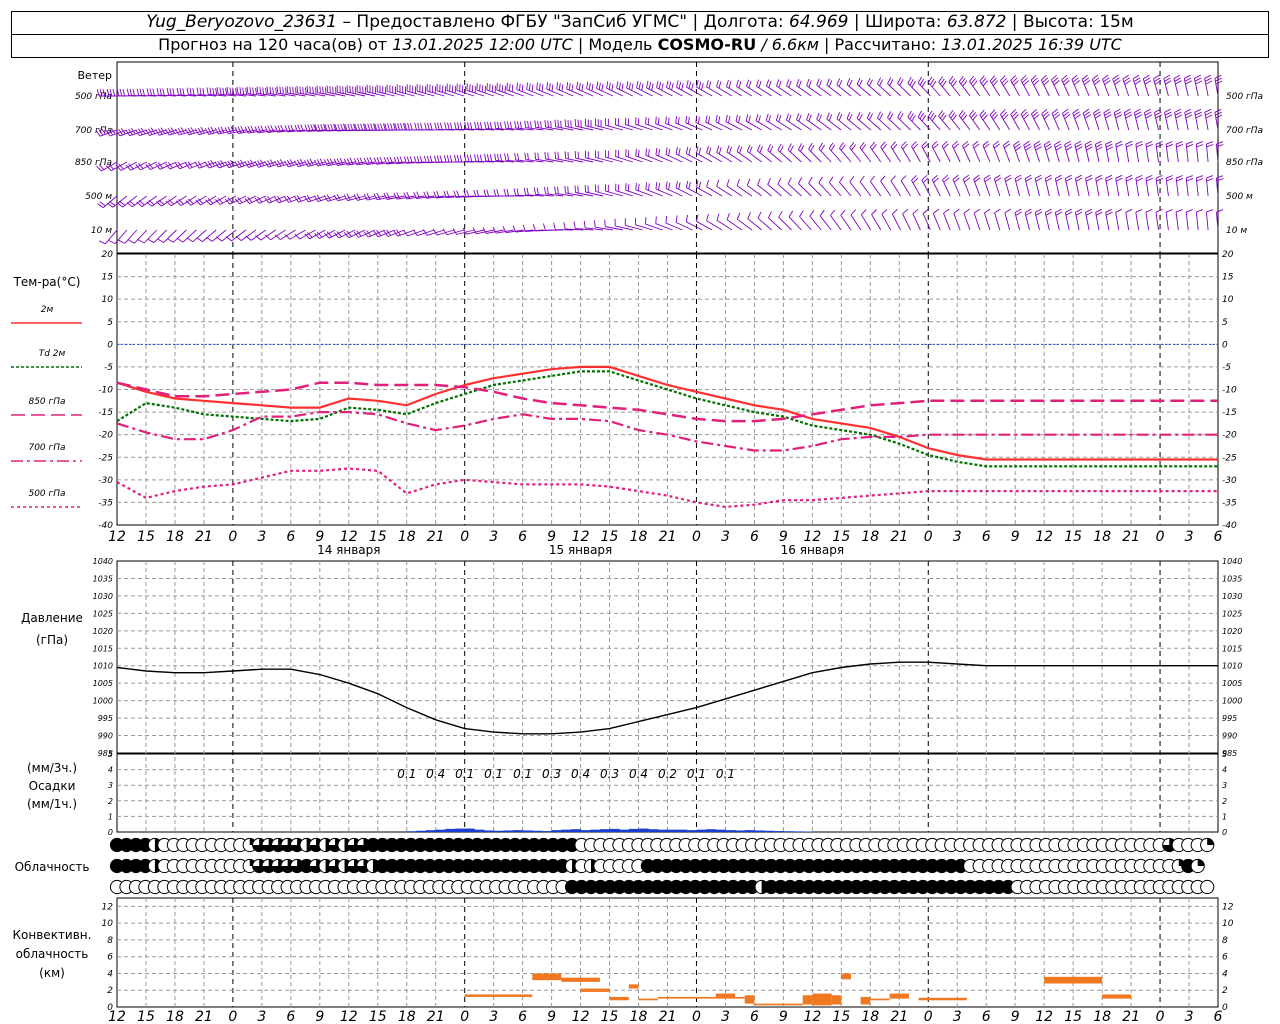 The width and height of the screenshot is (1280, 1024). Describe the element at coordinates (110, 754) in the screenshot. I see `y-tick-label-left: 5` at that location.